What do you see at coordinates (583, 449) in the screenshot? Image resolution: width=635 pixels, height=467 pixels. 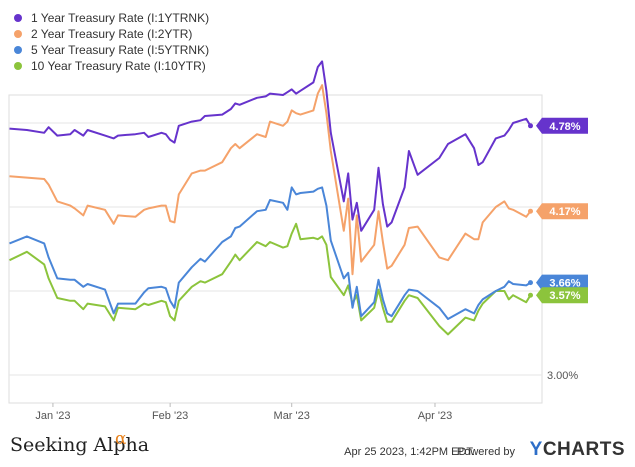 I see `ycharts-text: CHARTS` at bounding box center [583, 449].